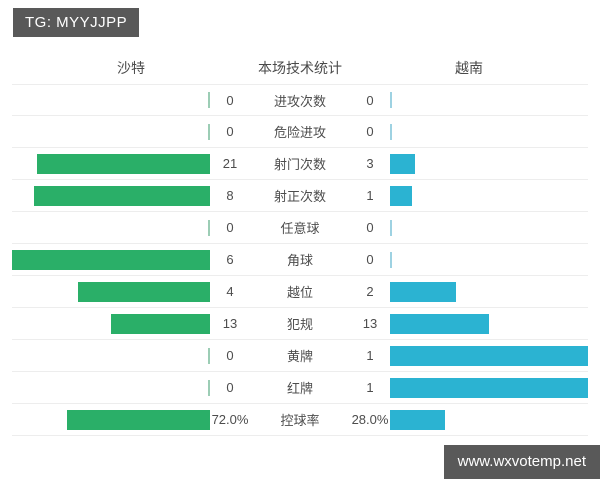  Describe the element at coordinates (370, 163) in the screenshot. I see `right-stat-value: 3` at that location.